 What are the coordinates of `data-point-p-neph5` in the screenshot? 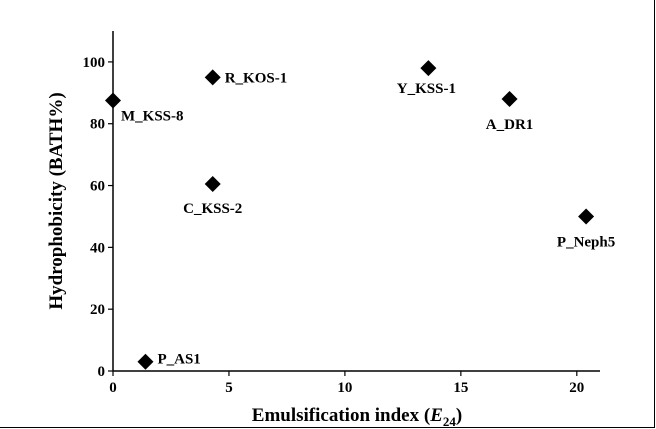 It's located at (586, 216).